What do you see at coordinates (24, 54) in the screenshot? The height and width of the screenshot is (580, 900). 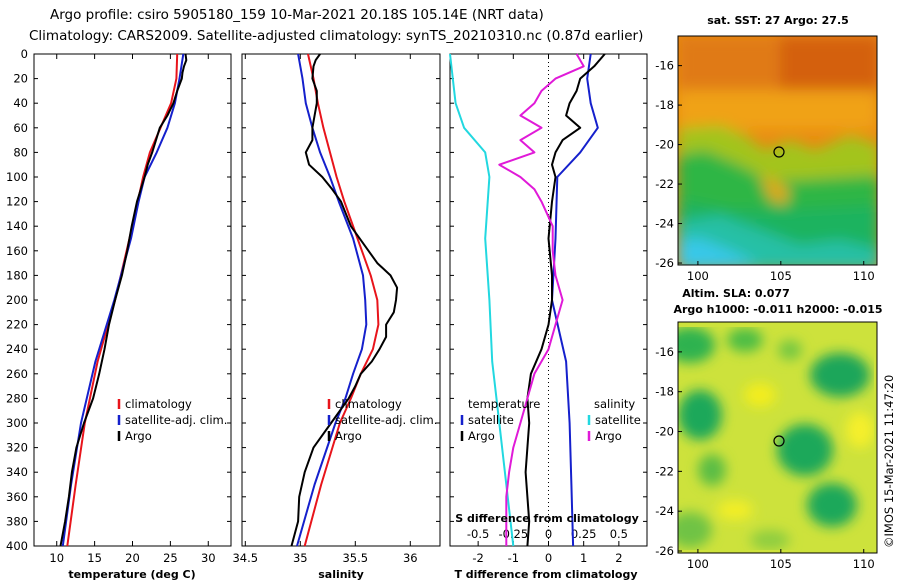 I see `depth-tick-label: 0` at bounding box center [24, 54].